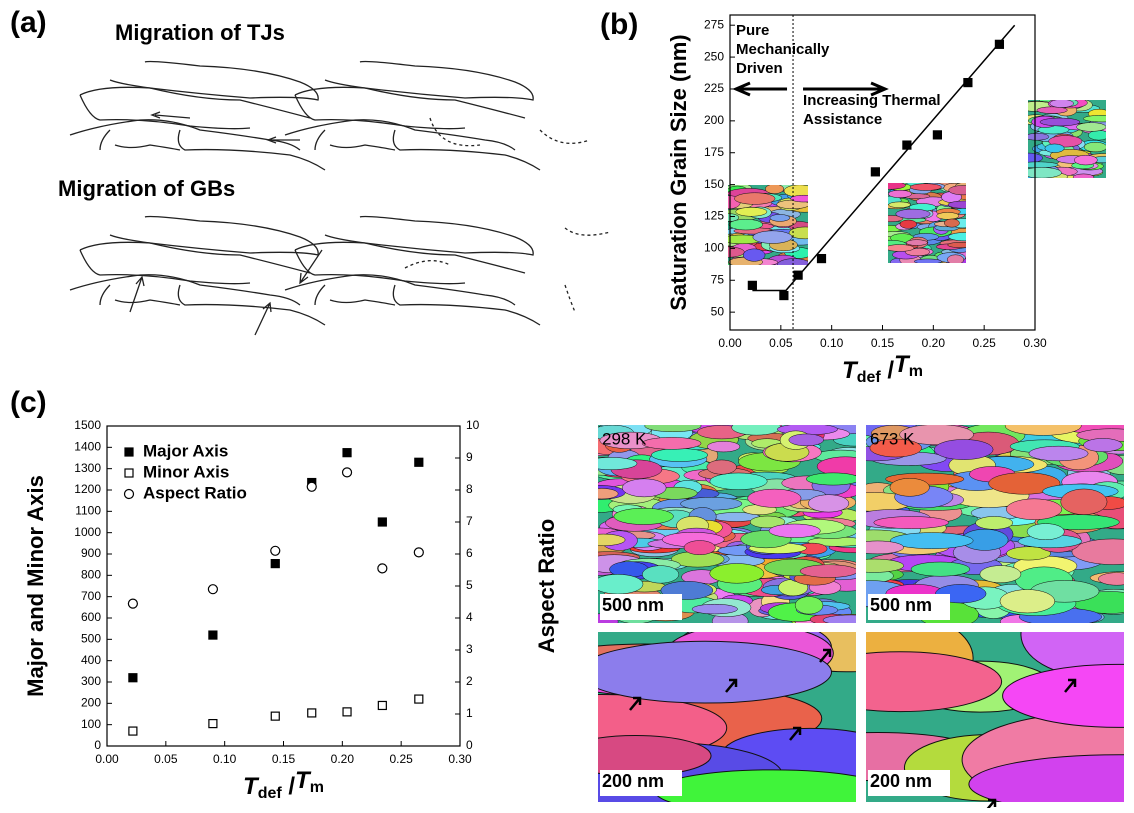  I want to click on y-tick-label: 100, so click(714, 248).